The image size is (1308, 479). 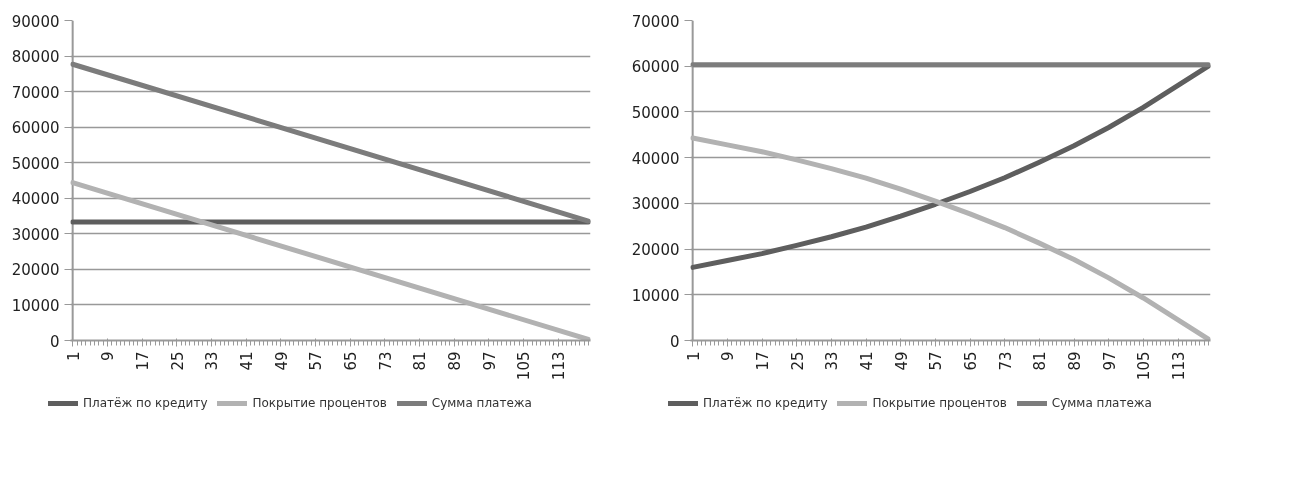 What do you see at coordinates (35, 21) in the screenshot?
I see `y-tick-label: 90000` at bounding box center [35, 21].